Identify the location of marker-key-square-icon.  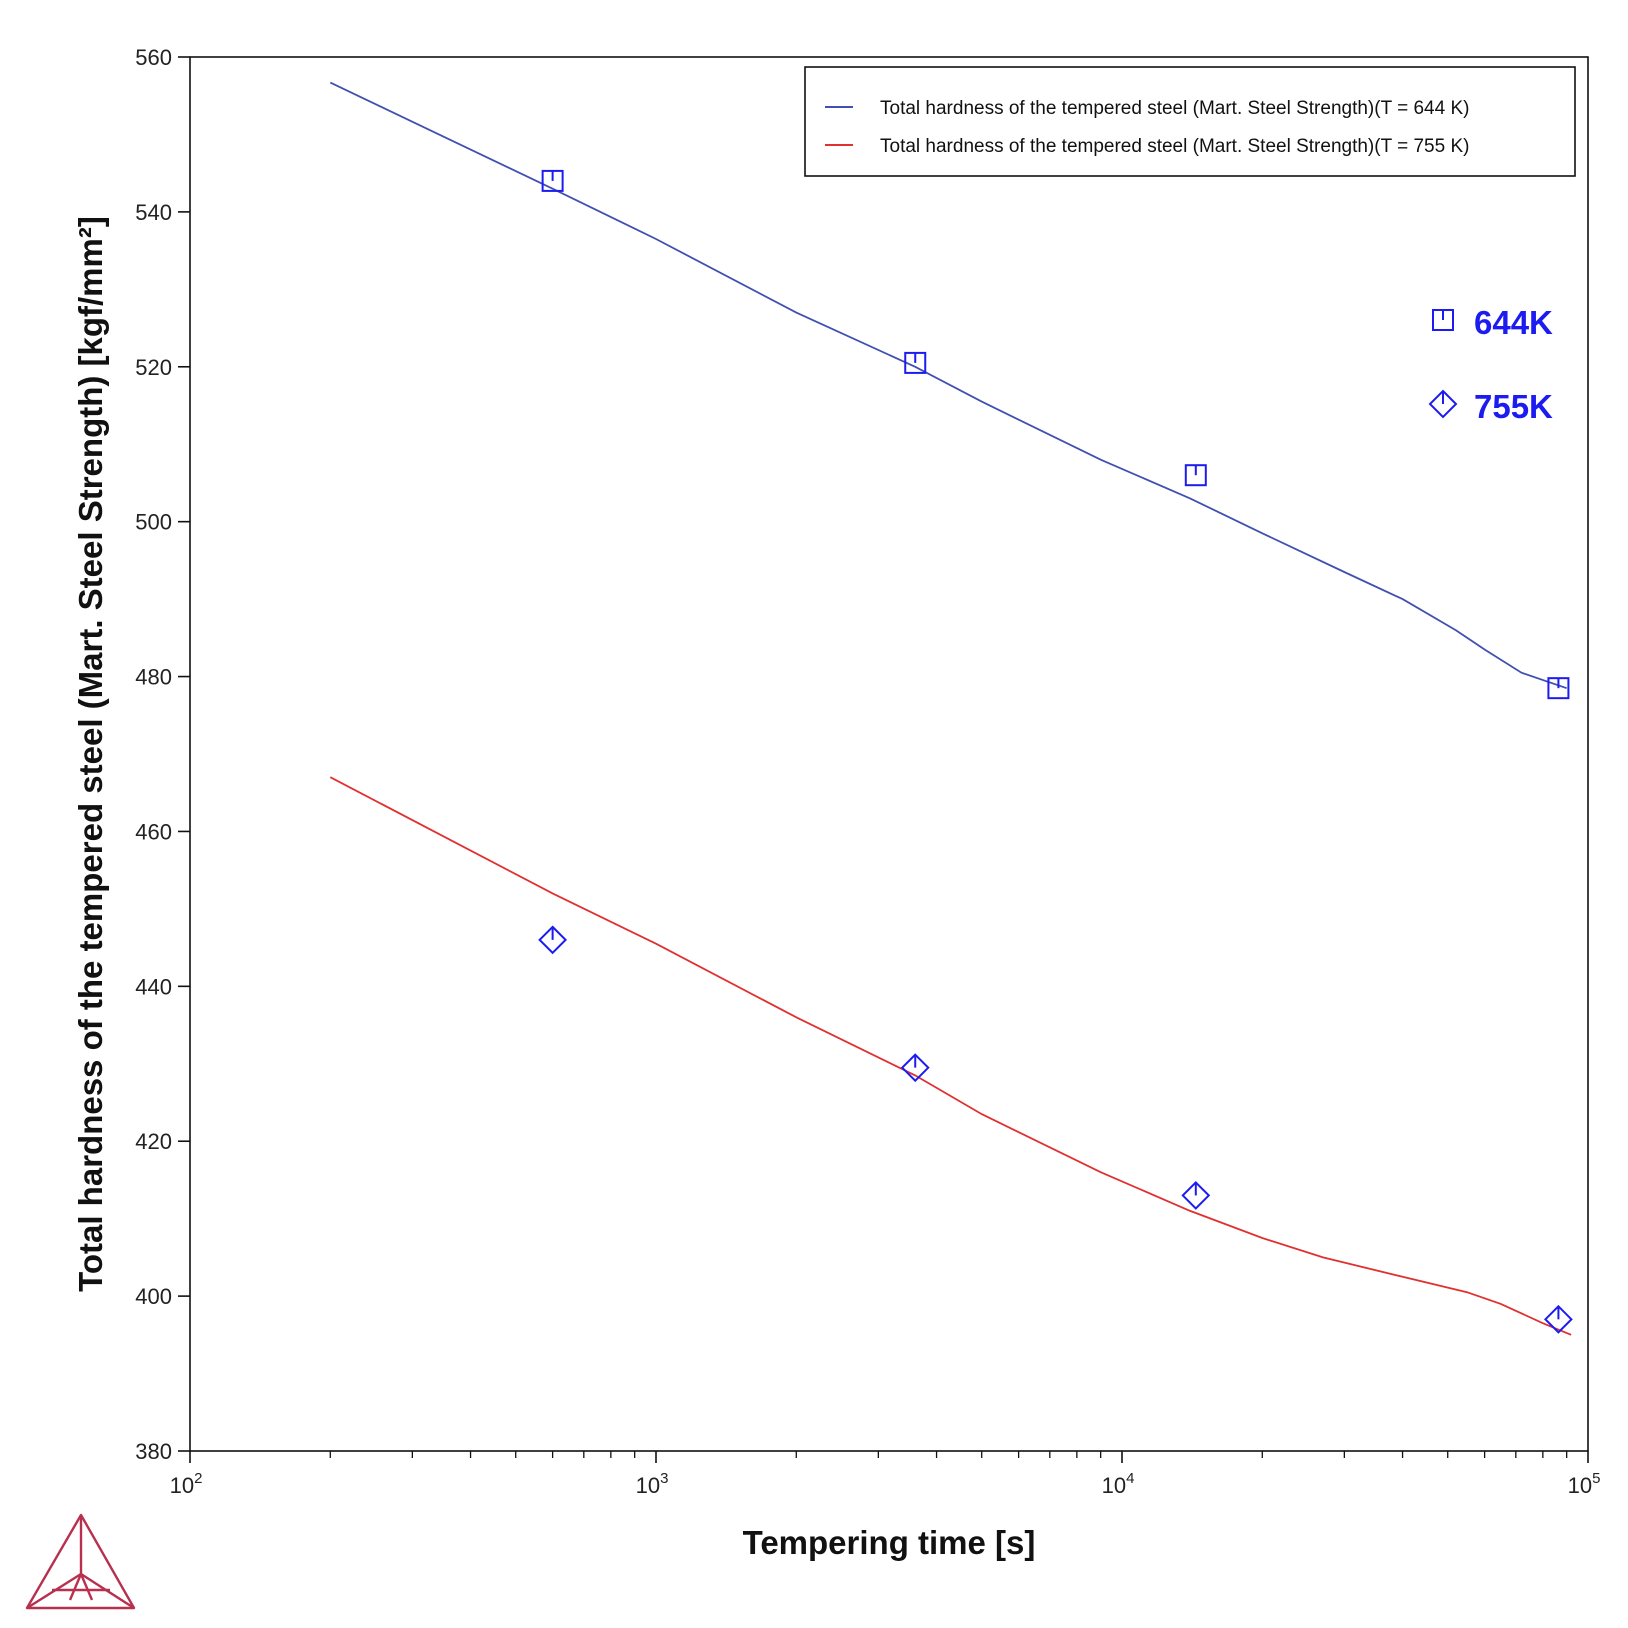
(1443, 320).